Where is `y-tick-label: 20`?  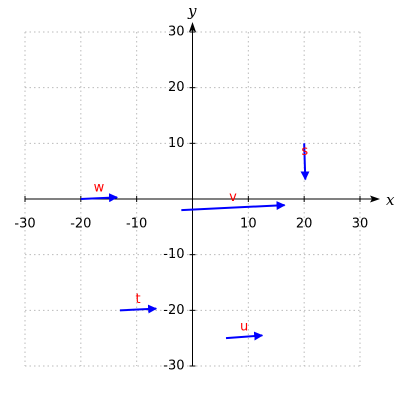
y-tick-label: 20 is located at coordinates (176, 87).